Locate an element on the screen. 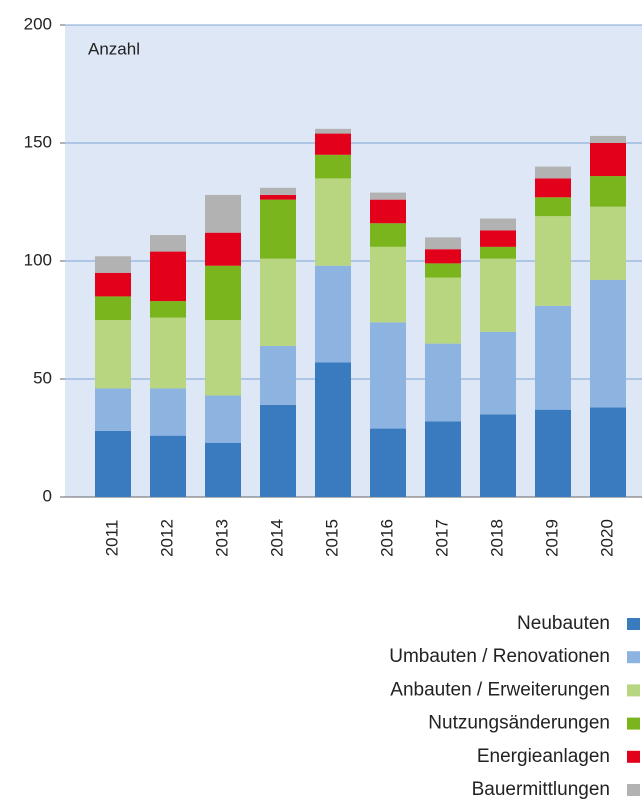  legend-label: Anbauten / Erweiterungen is located at coordinates (500, 689).